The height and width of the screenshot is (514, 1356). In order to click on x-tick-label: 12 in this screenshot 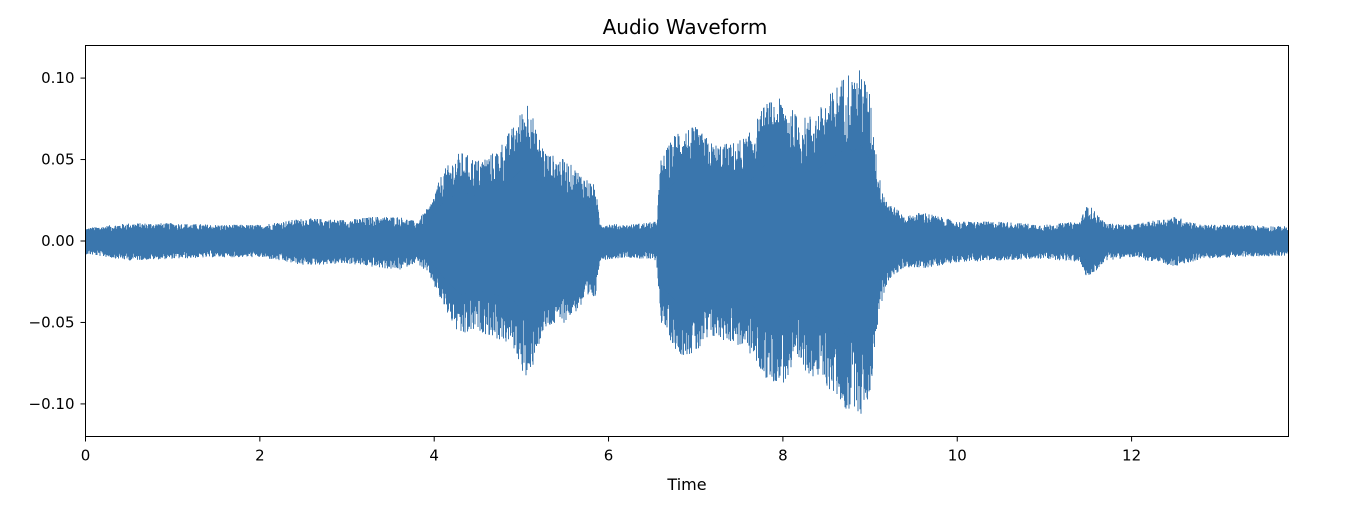, I will do `click(1131, 456)`.